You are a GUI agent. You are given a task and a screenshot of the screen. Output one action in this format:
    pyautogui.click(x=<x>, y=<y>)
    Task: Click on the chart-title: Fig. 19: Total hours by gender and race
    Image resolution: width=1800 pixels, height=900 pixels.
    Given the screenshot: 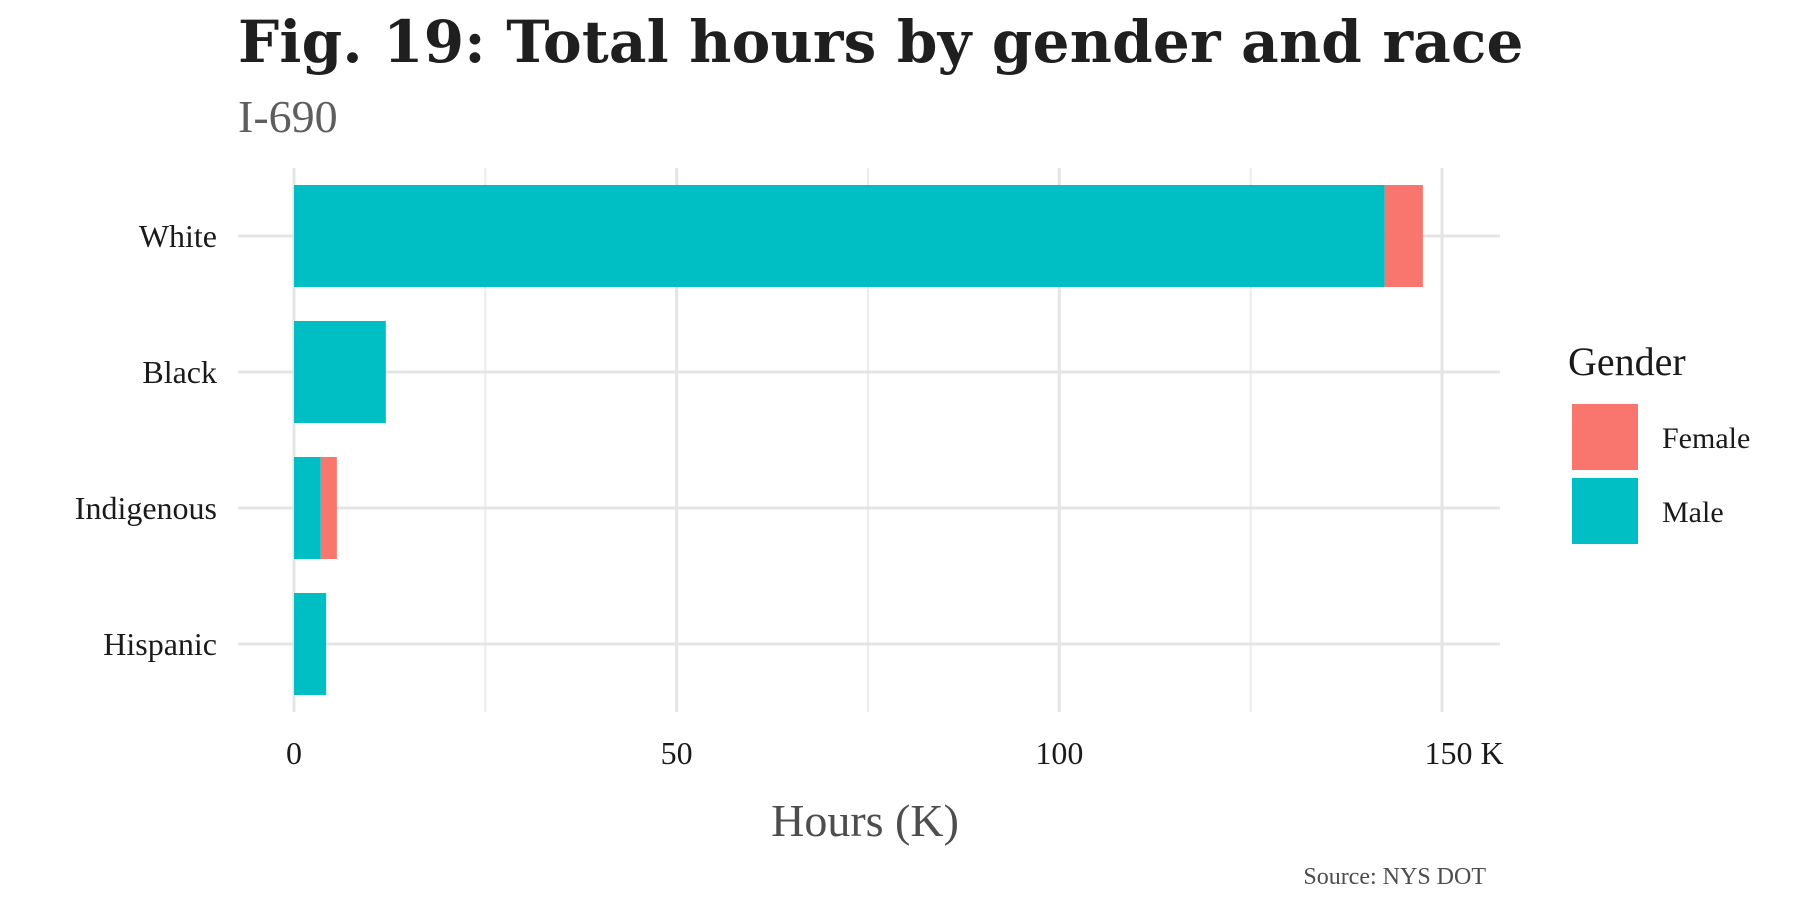 What is the action you would take?
    pyautogui.click(x=881, y=42)
    